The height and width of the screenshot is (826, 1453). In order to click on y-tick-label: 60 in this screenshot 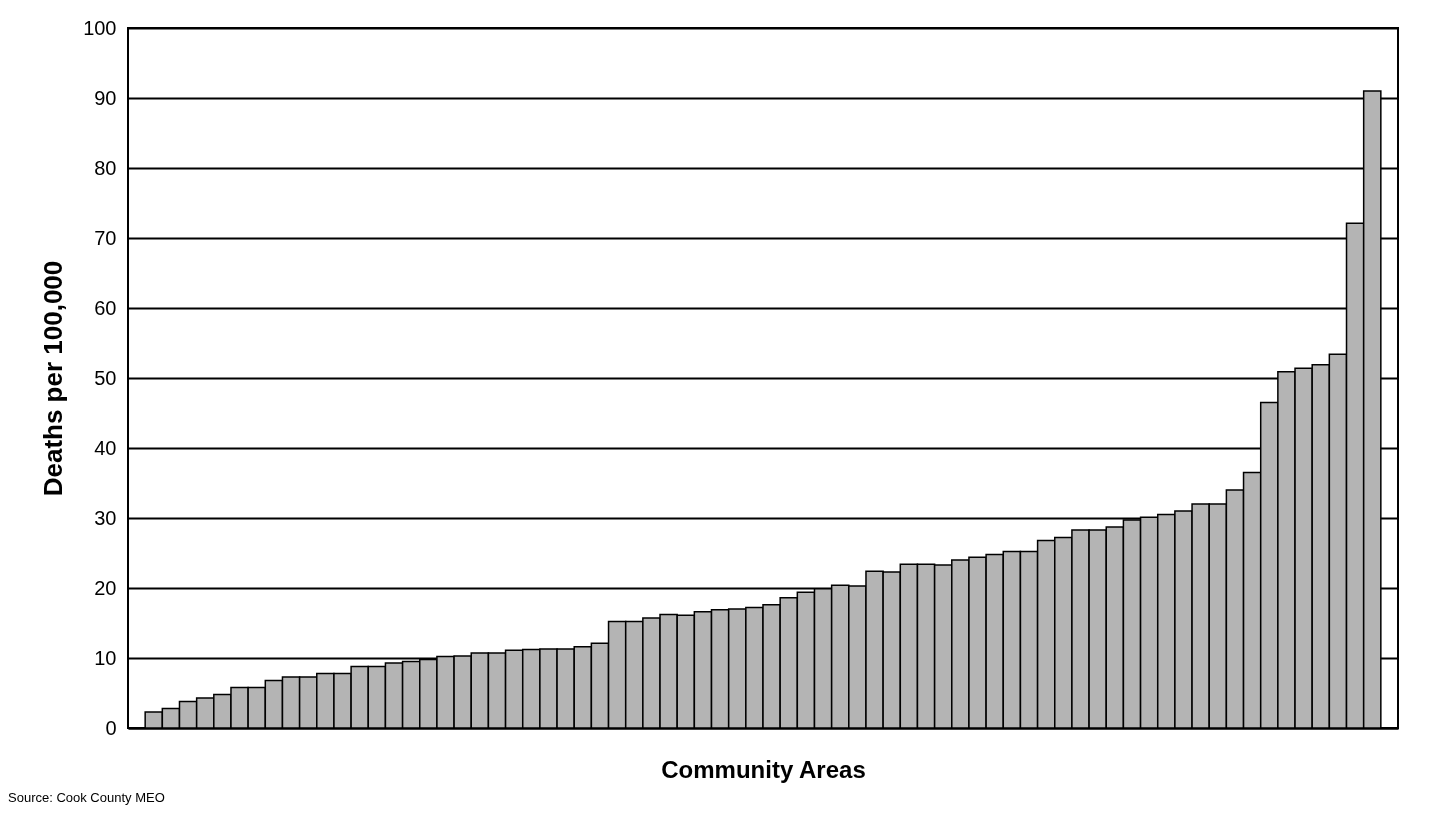, I will do `click(105, 307)`.